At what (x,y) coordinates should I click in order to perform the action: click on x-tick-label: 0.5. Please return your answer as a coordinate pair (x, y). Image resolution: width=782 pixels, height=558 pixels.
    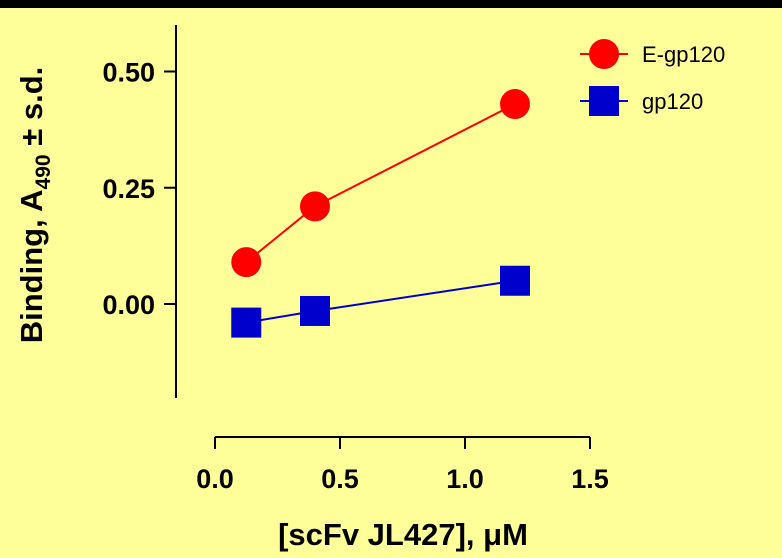
    Looking at the image, I should click on (340, 479).